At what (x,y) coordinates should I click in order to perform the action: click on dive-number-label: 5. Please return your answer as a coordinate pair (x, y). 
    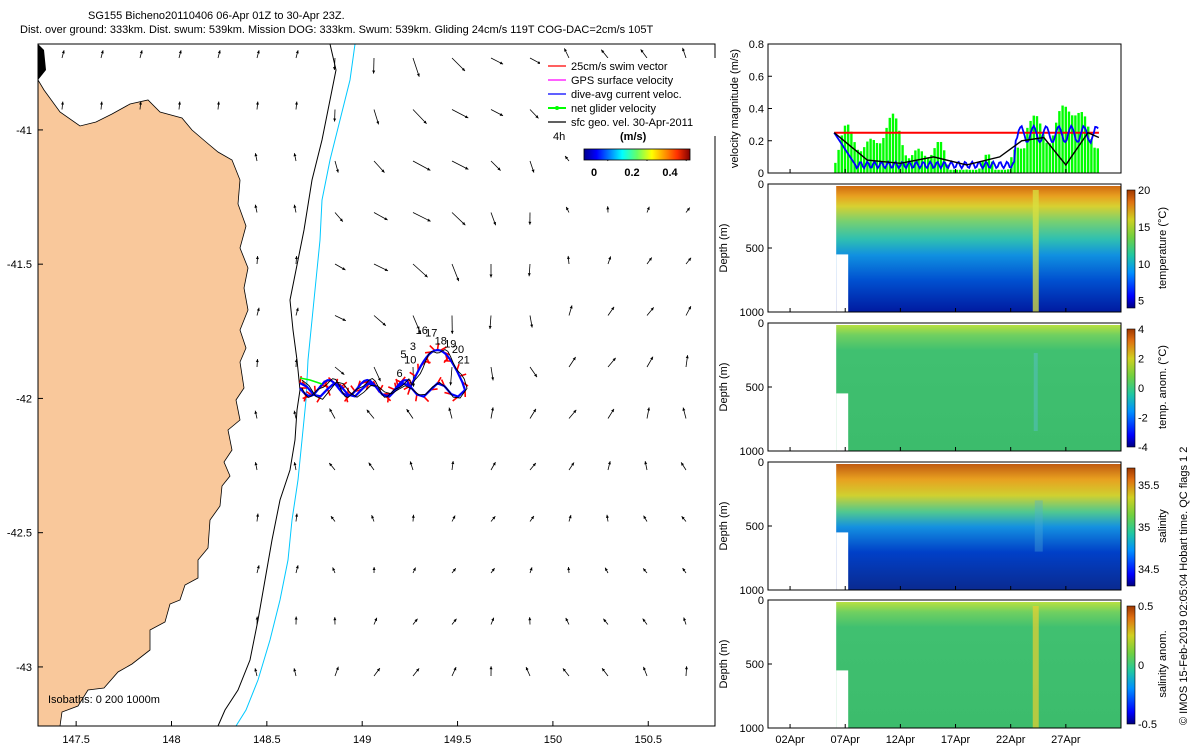
    Looking at the image, I should click on (403, 355).